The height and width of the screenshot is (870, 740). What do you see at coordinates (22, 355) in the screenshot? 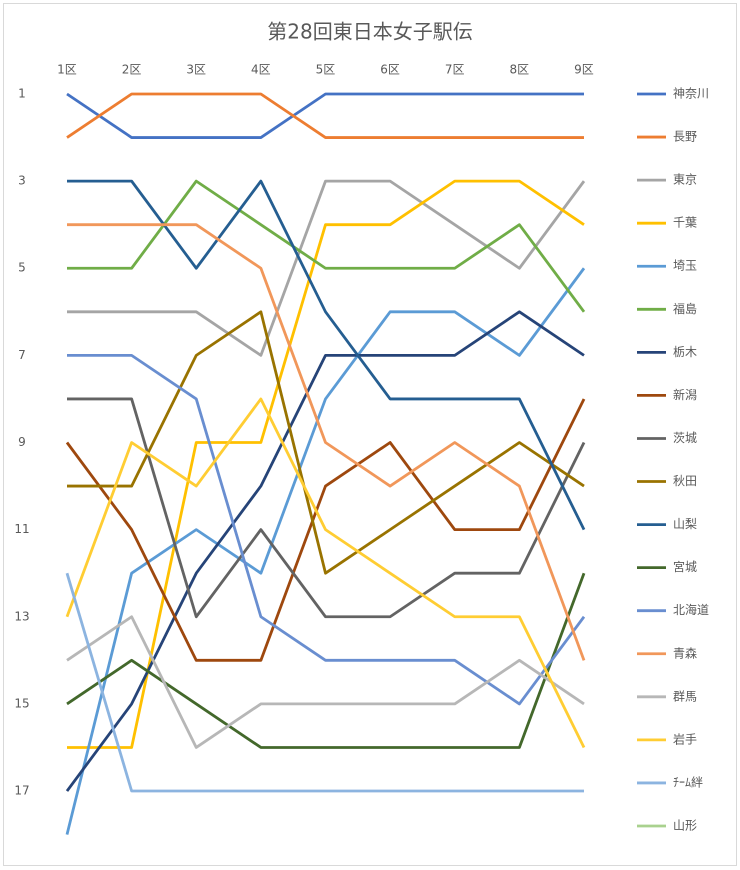
I see `y-tick-label: 7` at bounding box center [22, 355].